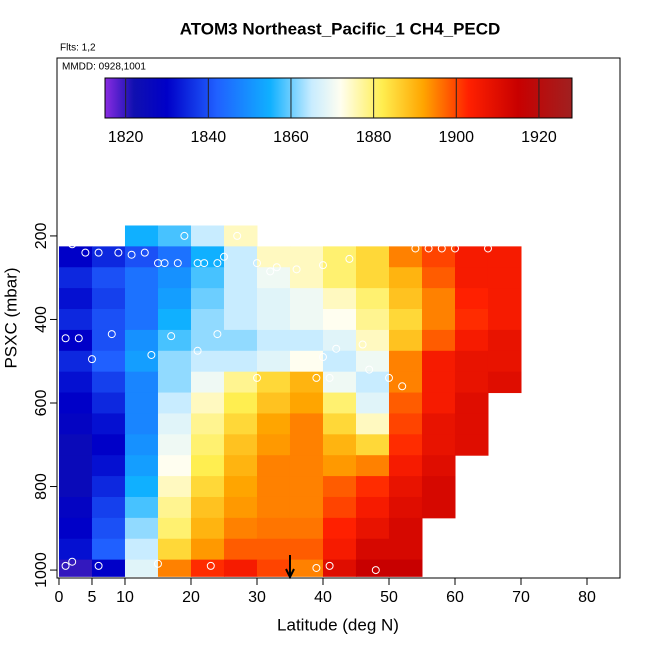  Describe the element at coordinates (290, 567) in the screenshot. I see `location-arrow` at that location.